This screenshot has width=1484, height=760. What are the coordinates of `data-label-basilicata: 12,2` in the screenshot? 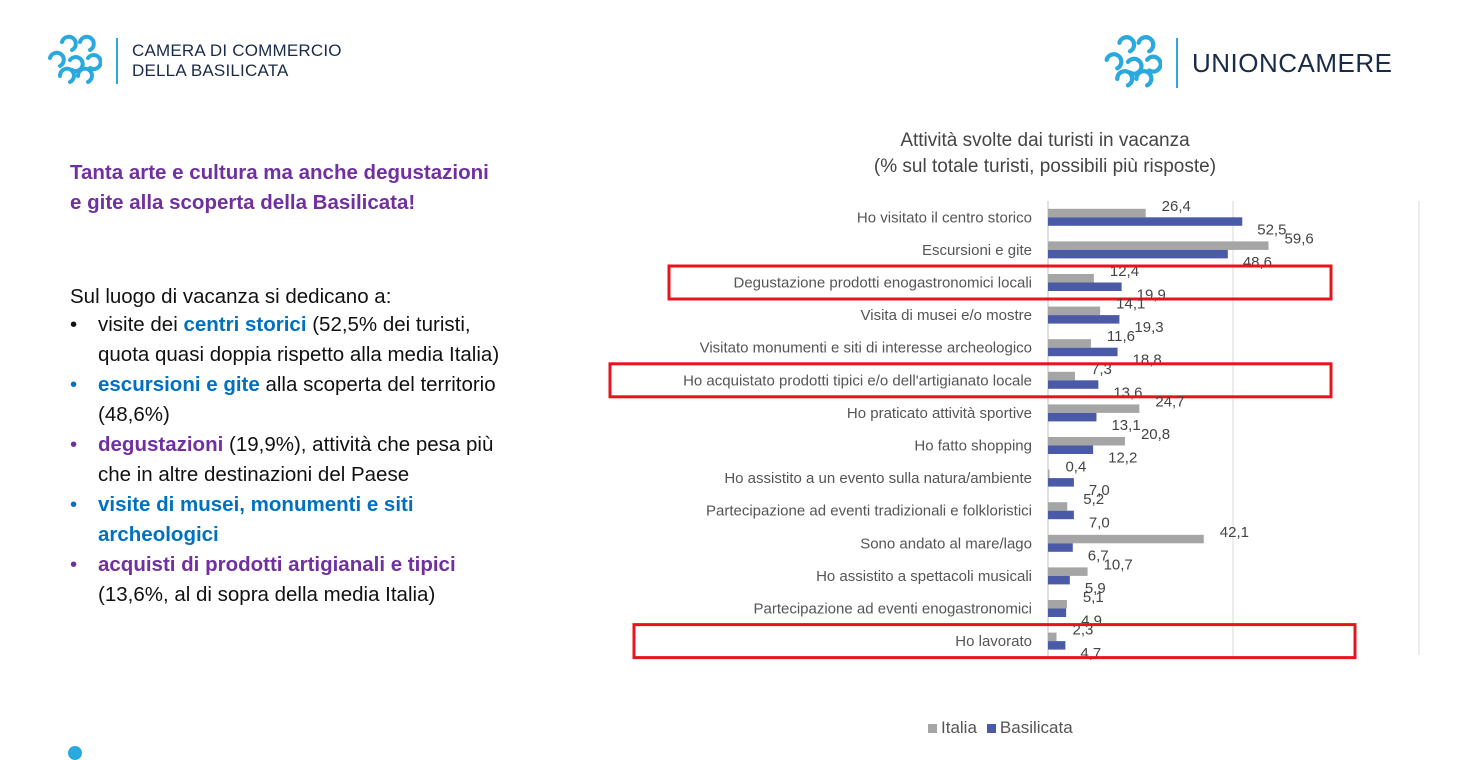 It's located at (1122, 458).